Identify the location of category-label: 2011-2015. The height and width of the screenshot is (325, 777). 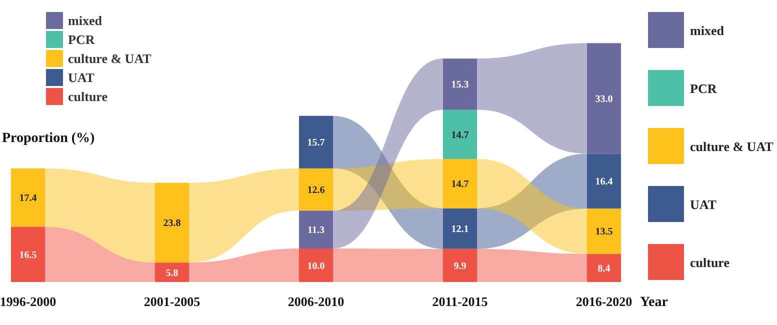
(460, 301).